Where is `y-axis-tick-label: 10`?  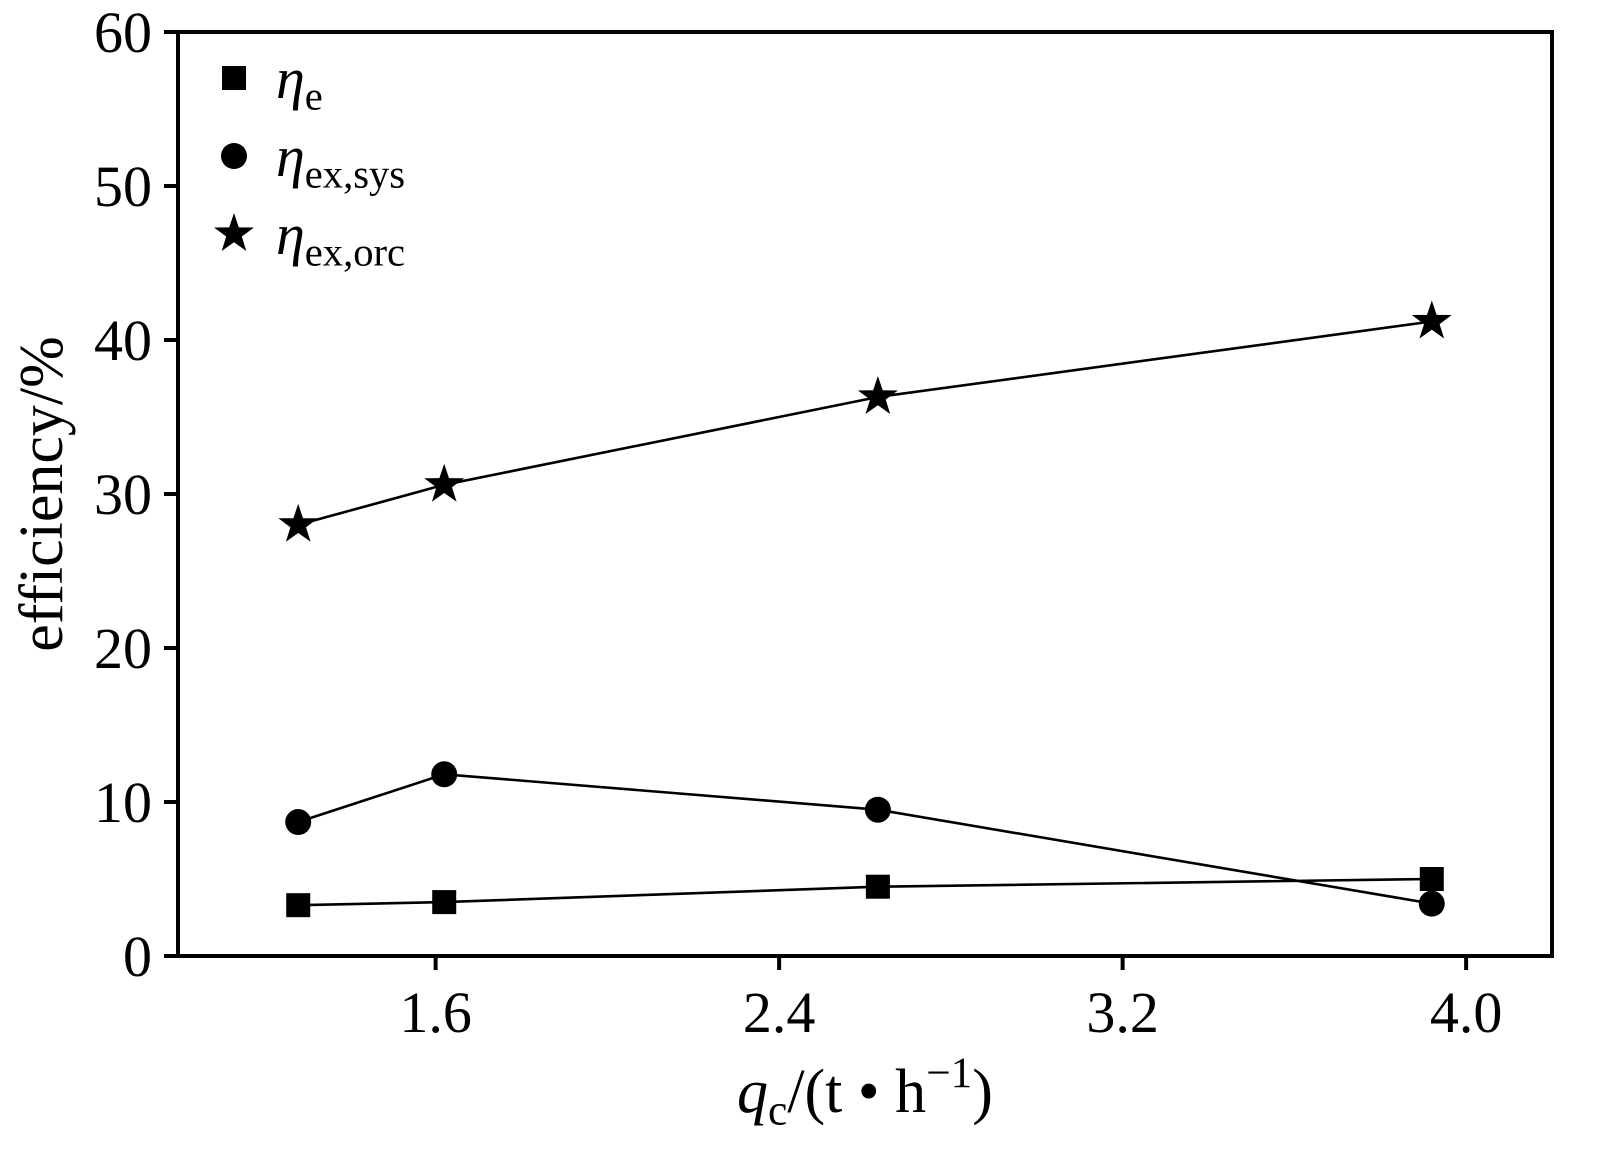 y-axis-tick-label: 10 is located at coordinates (123, 802).